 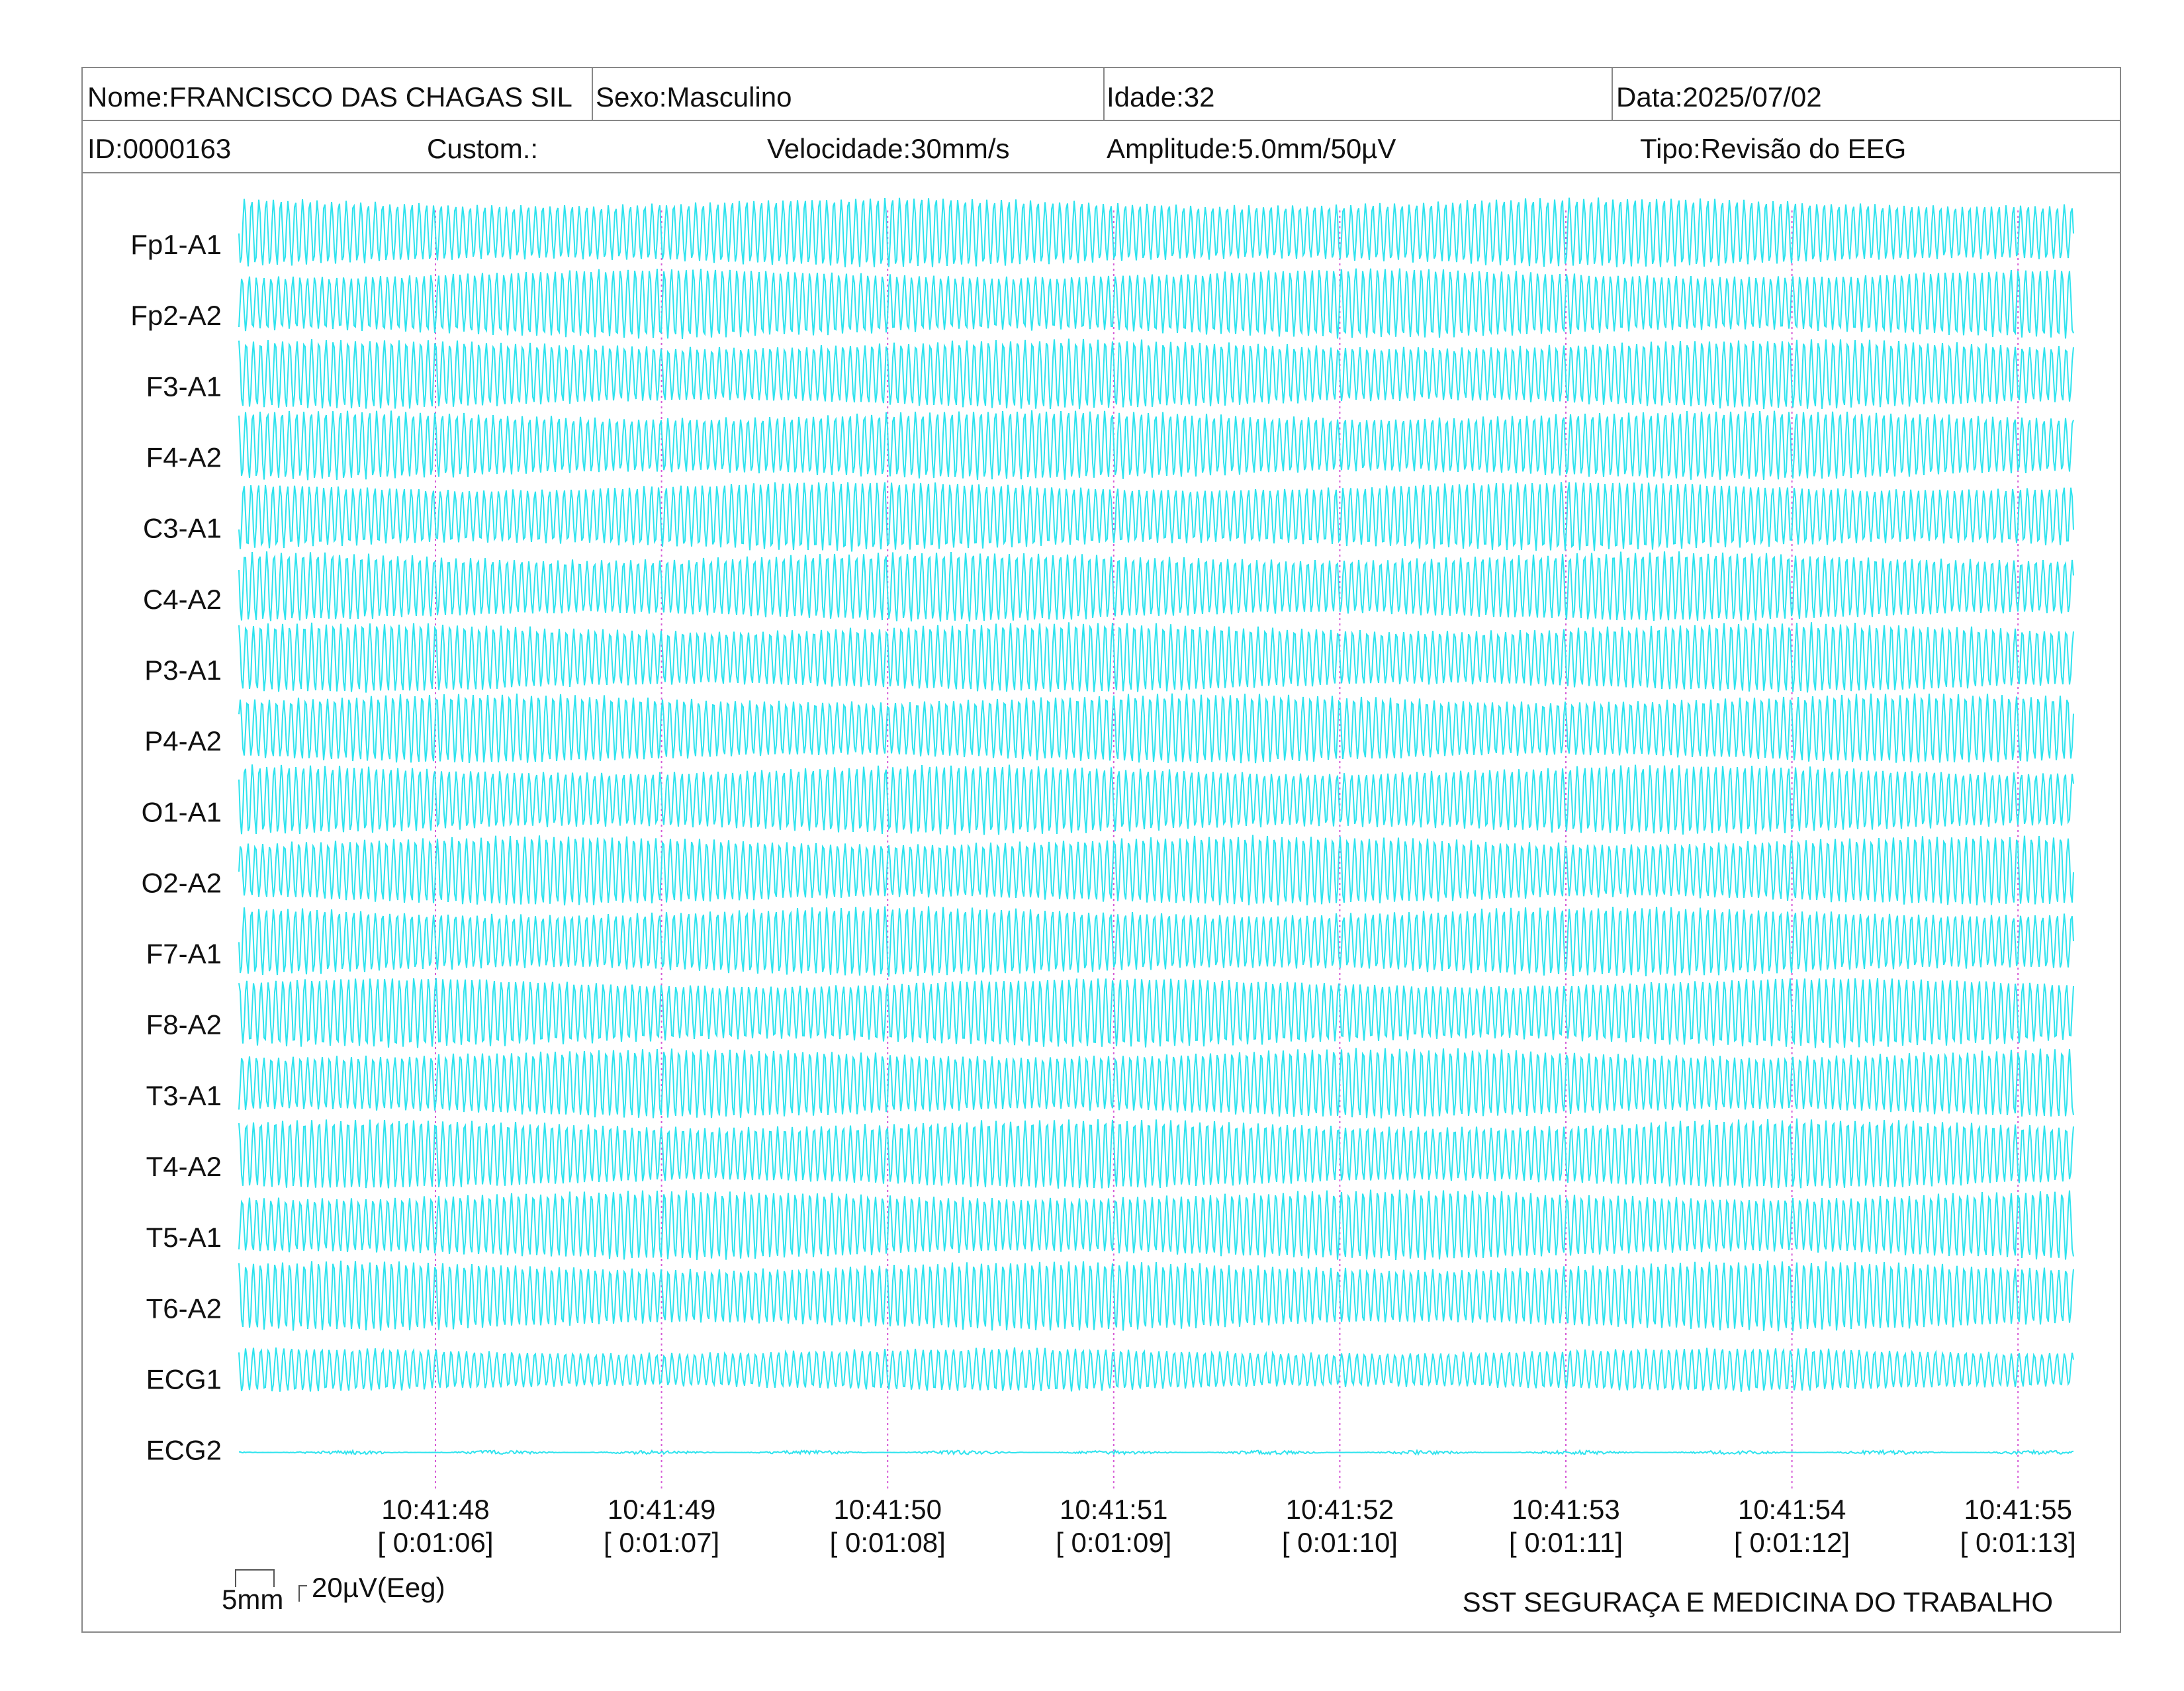 I want to click on elapsed-label: [ 0:01:13], so click(x=2018, y=1542).